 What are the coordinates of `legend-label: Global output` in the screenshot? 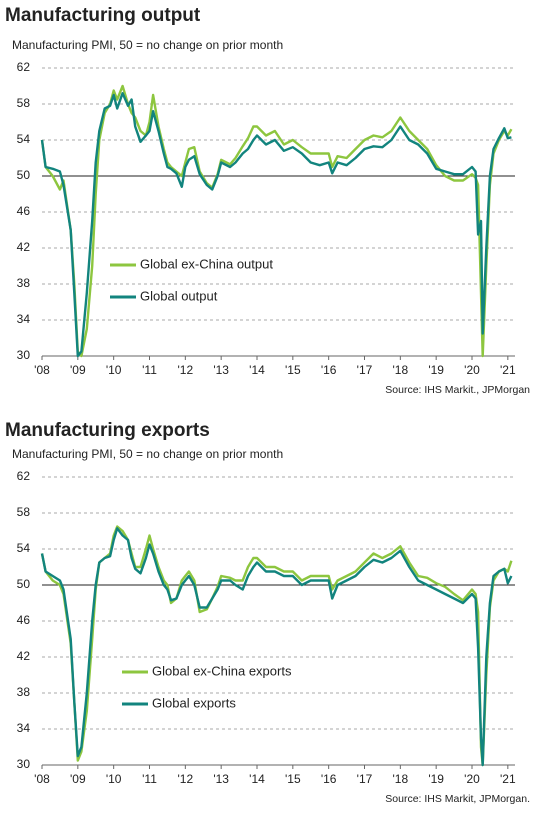 It's located at (179, 295).